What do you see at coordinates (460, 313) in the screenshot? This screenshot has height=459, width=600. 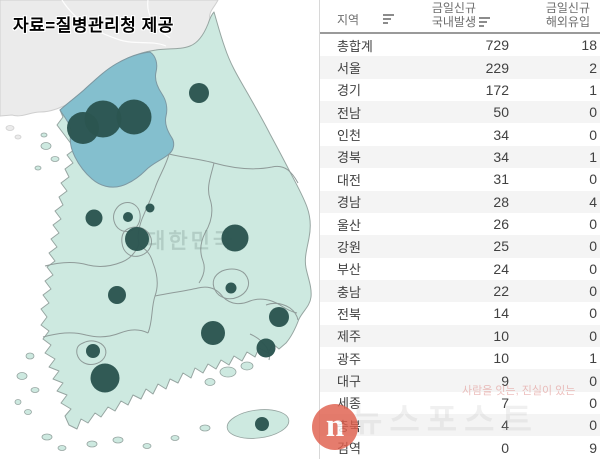 I see `table-row: 전북 14 0` at bounding box center [460, 313].